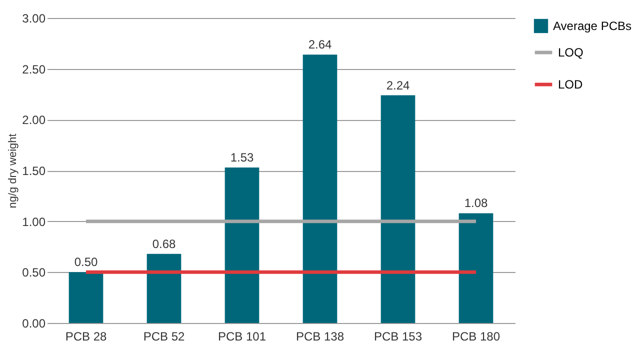 Image resolution: width=640 pixels, height=348 pixels. Describe the element at coordinates (164, 243) in the screenshot. I see `data-label: 0.68` at that location.